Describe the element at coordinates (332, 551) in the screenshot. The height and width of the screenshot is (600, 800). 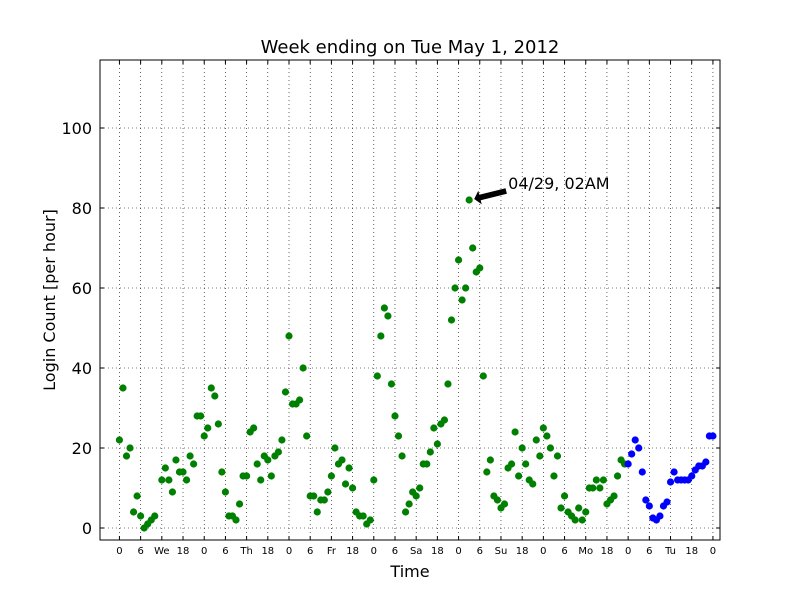
I see `x-tick-label: Fr` at that location.